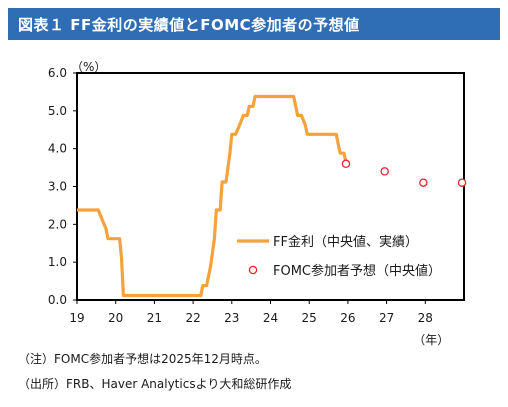 The width and height of the screenshot is (508, 407). What do you see at coordinates (154, 318) in the screenshot?
I see `x-tick-label: 21` at bounding box center [154, 318].